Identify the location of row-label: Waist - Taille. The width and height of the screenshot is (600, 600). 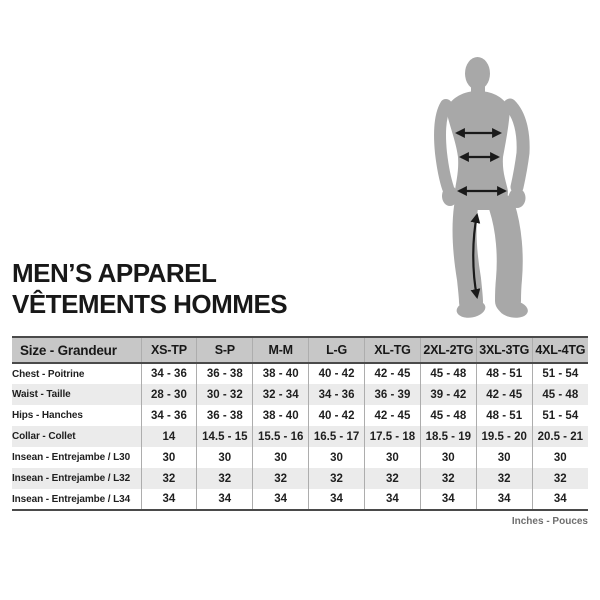
(41, 394).